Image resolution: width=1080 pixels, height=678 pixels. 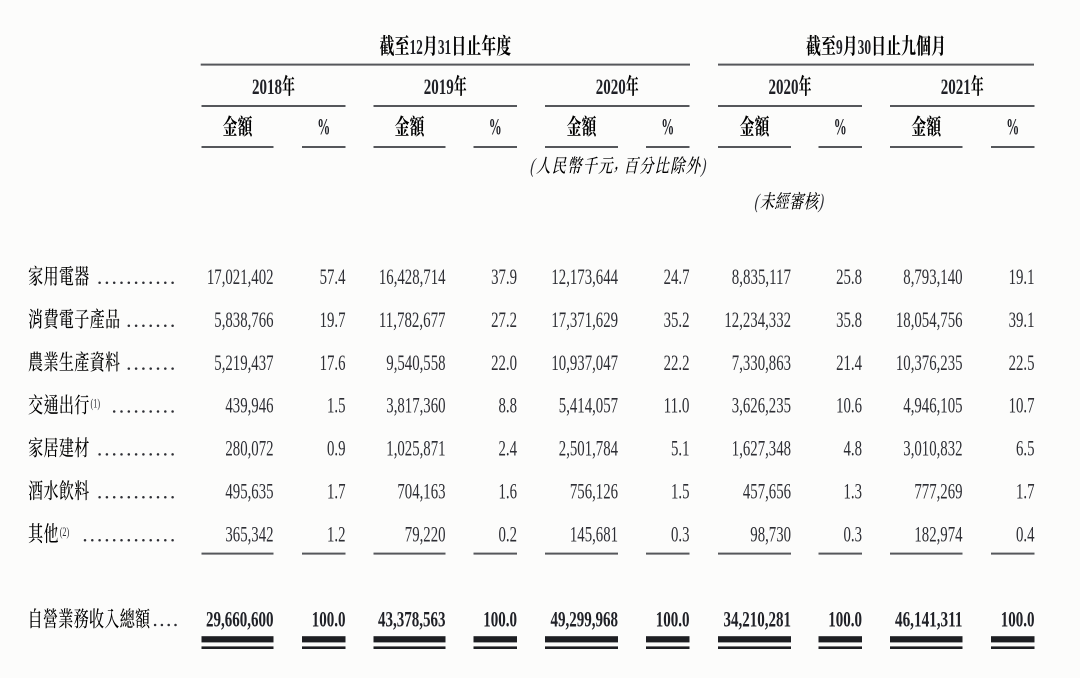 I want to click on svg-text: 35.2, so click(x=677, y=319).